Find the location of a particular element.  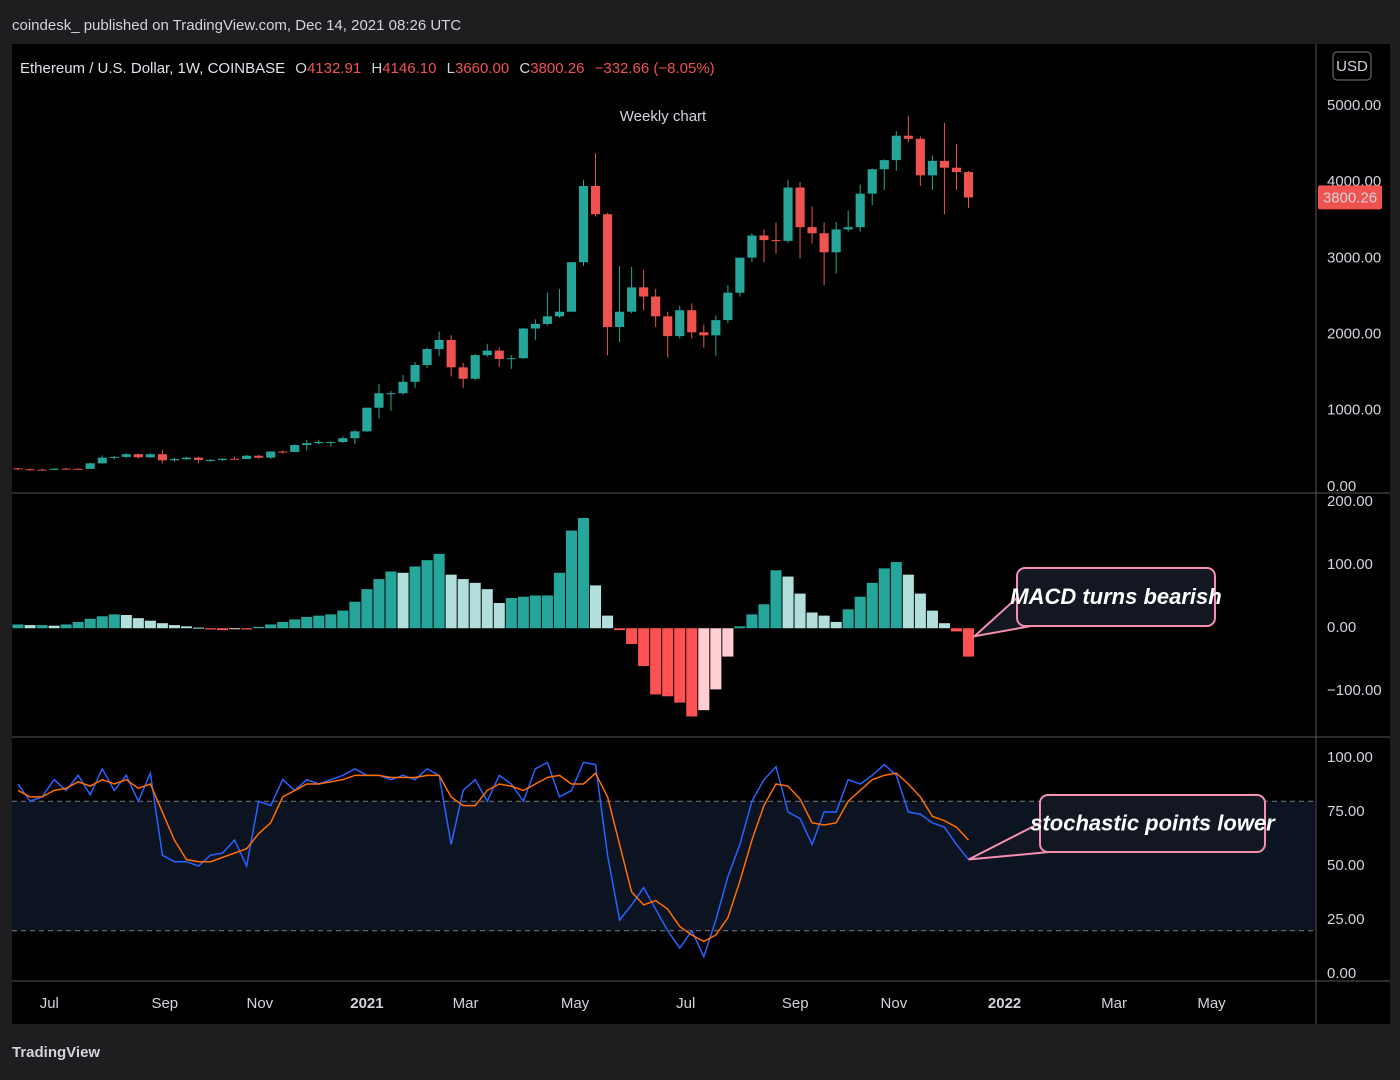

currency-box is located at coordinates (1352, 66).